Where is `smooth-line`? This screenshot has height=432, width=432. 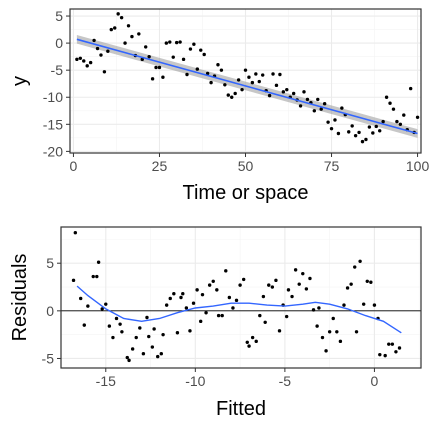 smooth-line is located at coordinates (239, 309).